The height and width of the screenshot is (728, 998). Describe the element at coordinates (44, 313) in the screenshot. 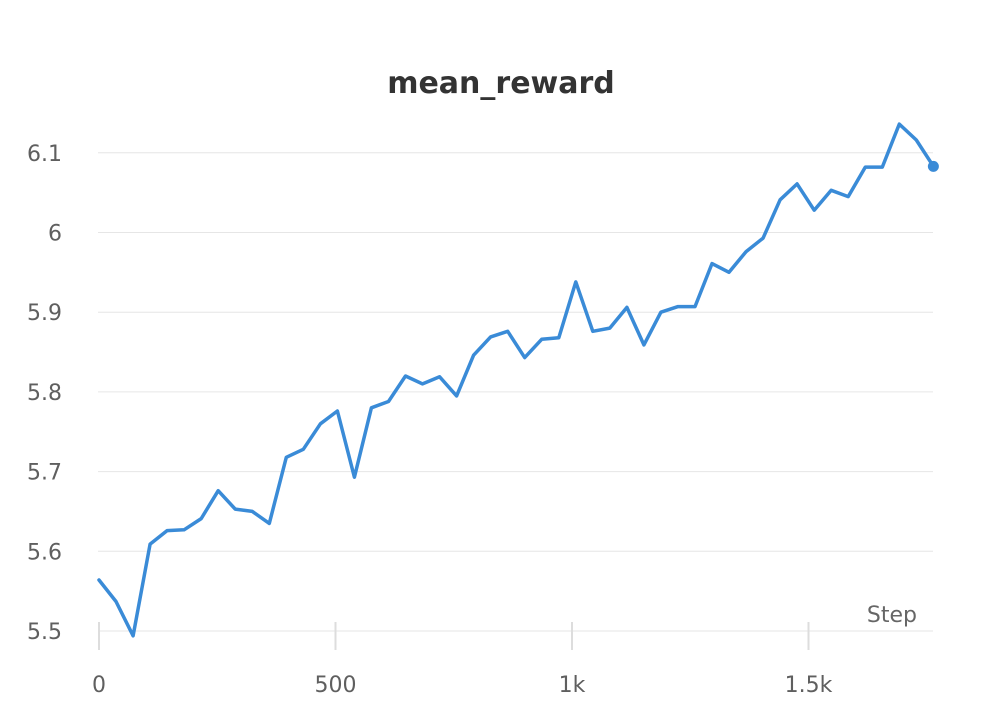

I see `y-tick-label: 5.9` at that location.